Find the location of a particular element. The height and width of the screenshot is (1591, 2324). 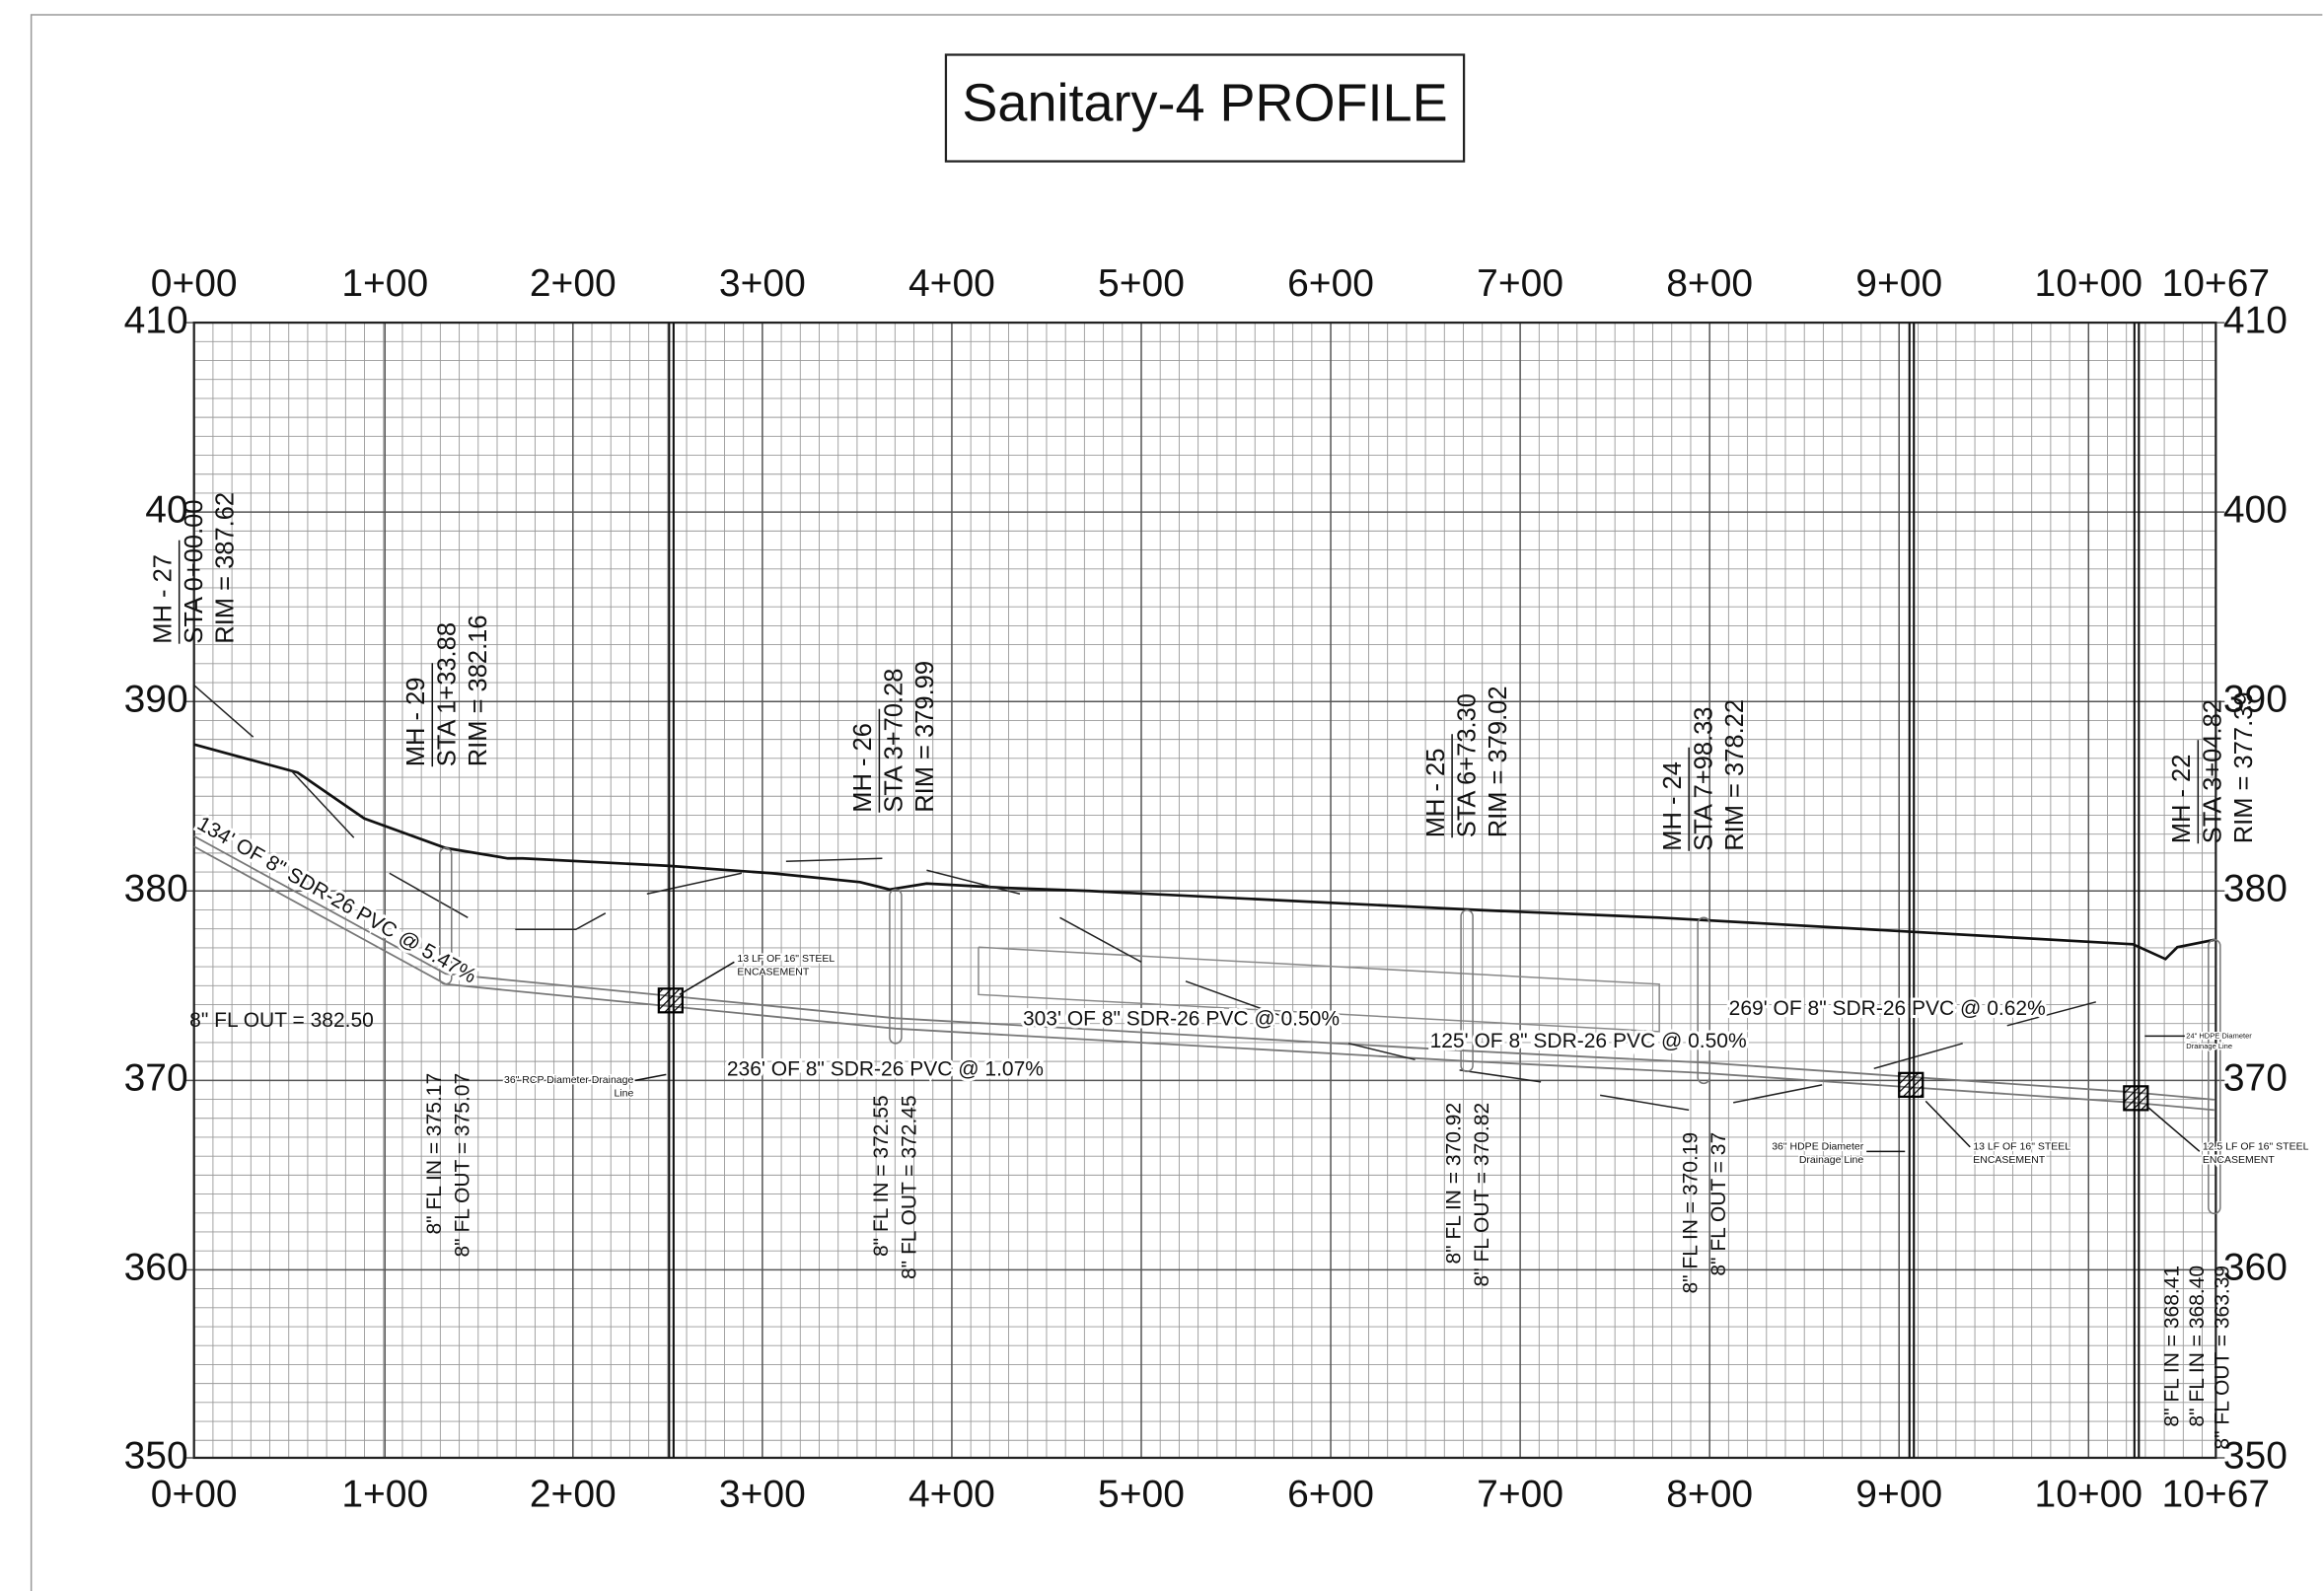

manhole-rim: RIM = 387.62 is located at coordinates (225, 568).